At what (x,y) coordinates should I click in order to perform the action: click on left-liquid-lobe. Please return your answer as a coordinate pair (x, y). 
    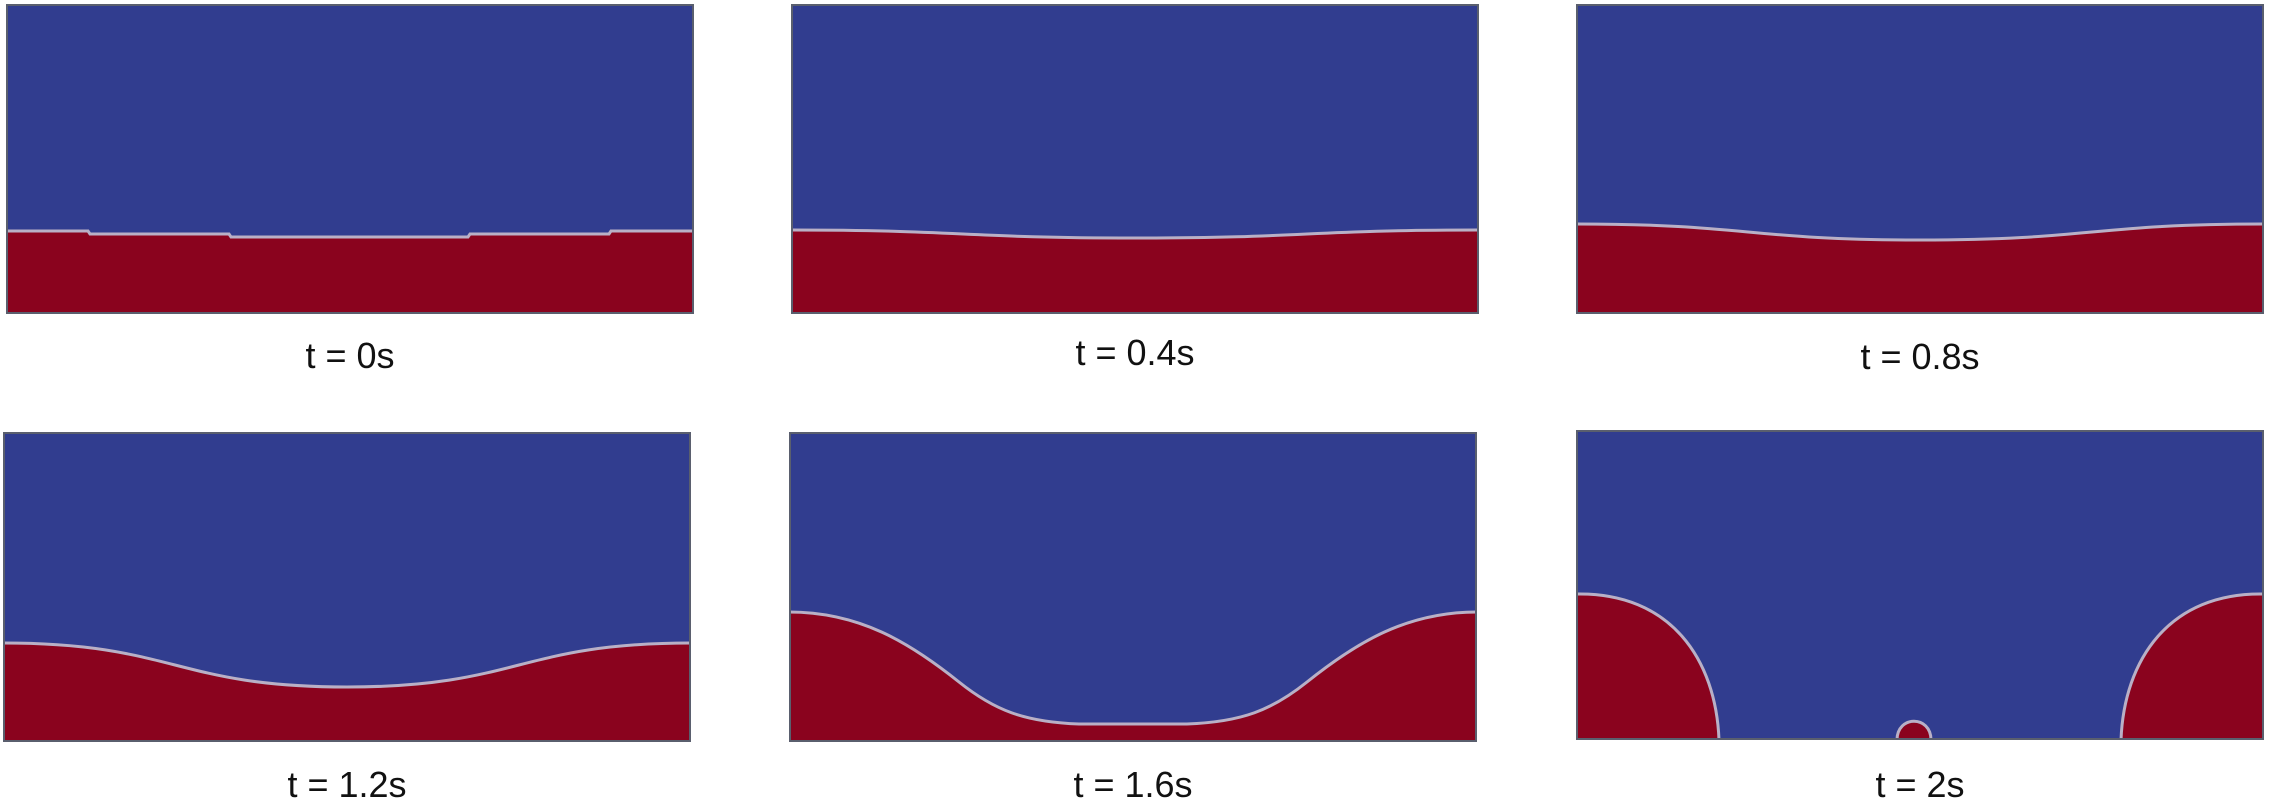
    Looking at the image, I should click on (1647, 666).